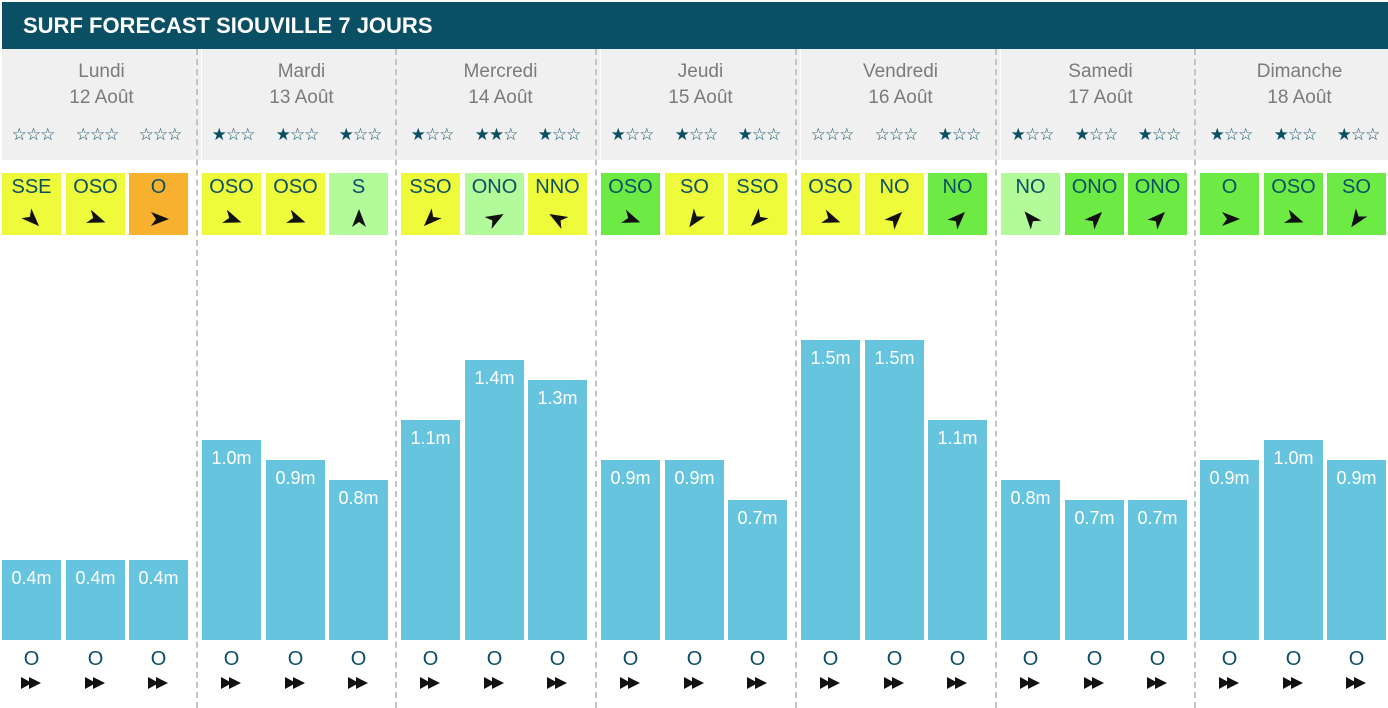 Image resolution: width=1388 pixels, height=708 pixels. I want to click on wind-cell: SSE, so click(31, 204).